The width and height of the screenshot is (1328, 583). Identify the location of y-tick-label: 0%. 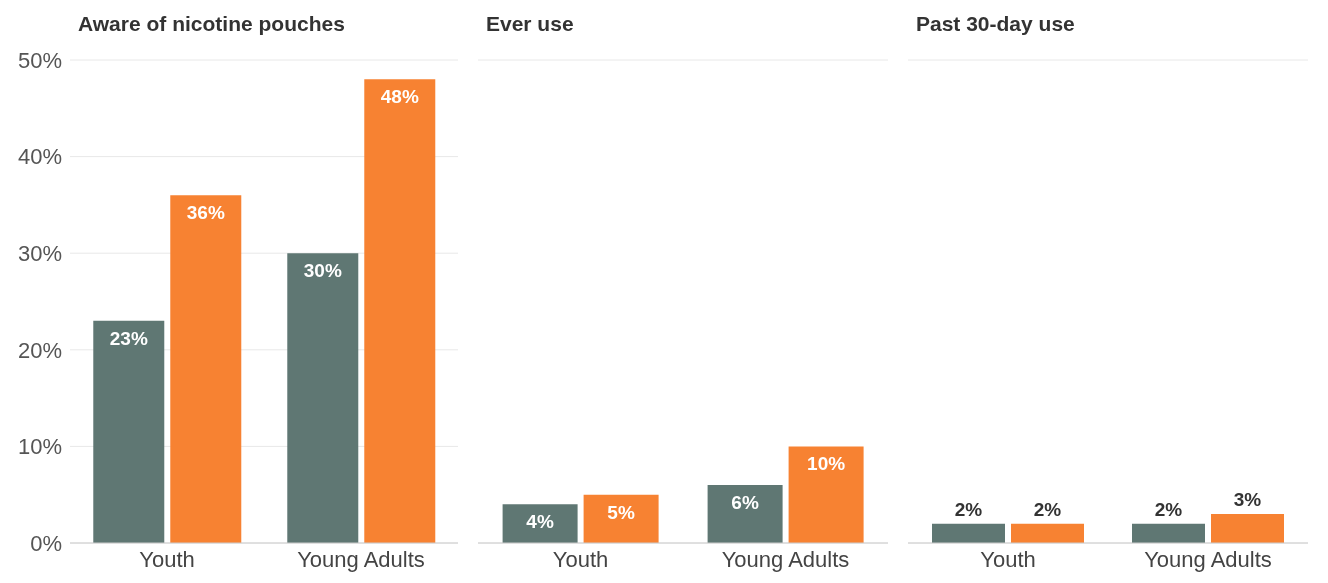
(46, 543).